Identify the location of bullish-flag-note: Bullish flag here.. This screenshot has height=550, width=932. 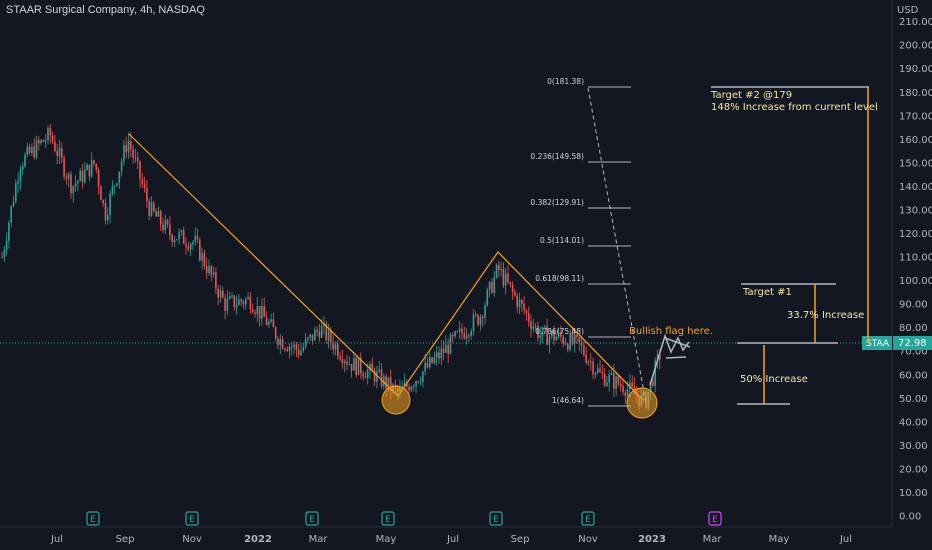
(671, 331).